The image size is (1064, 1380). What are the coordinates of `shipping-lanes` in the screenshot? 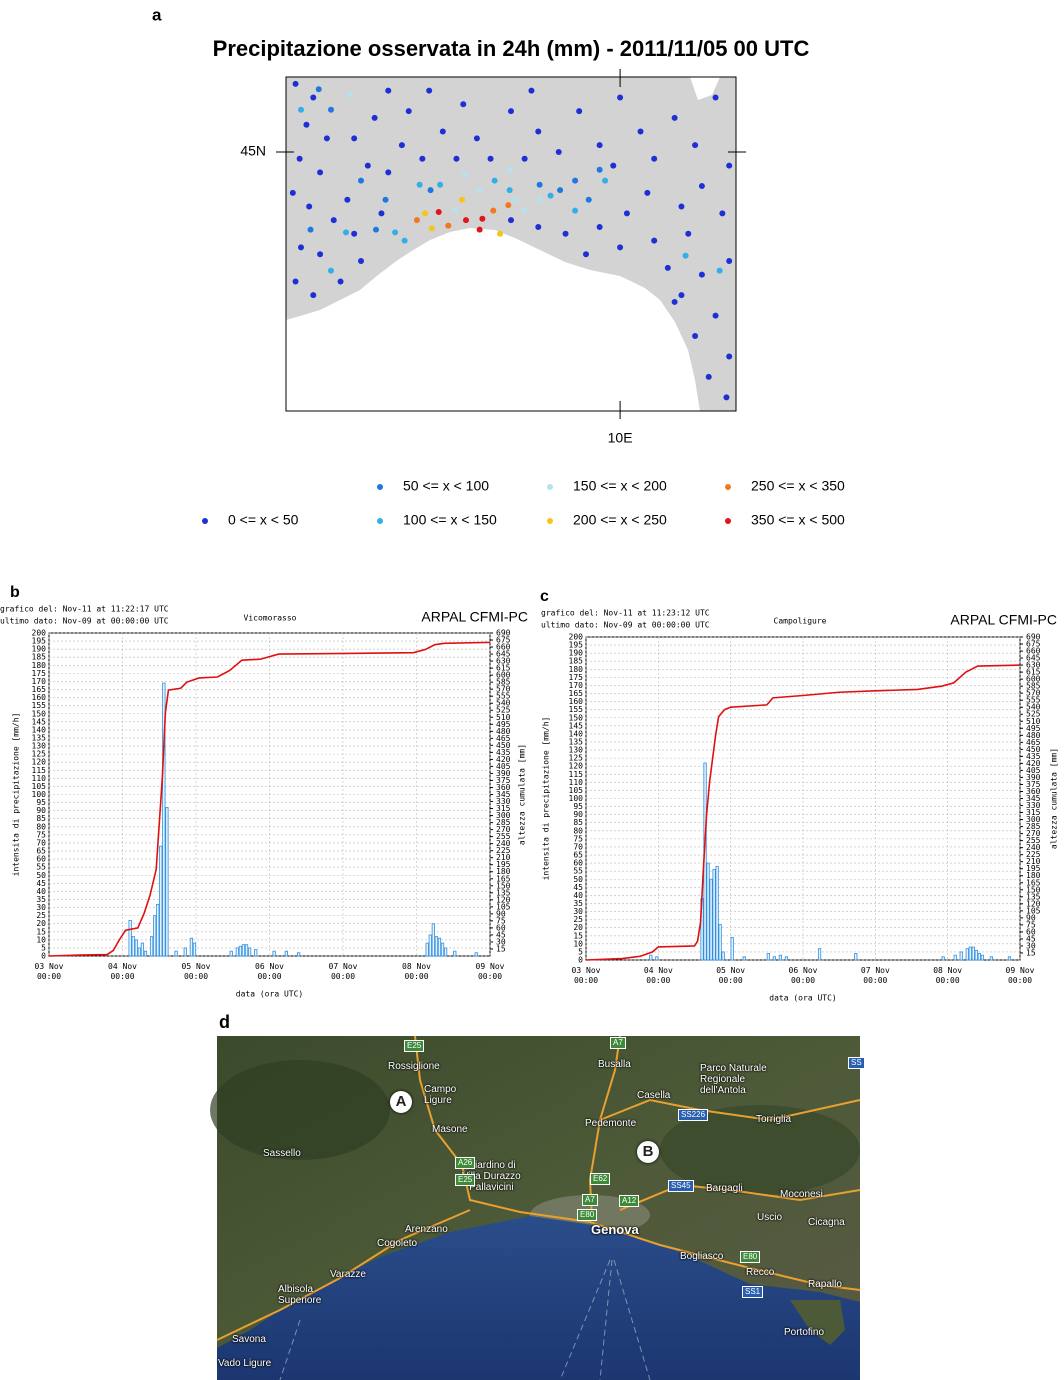 It's located at (465, 1319).